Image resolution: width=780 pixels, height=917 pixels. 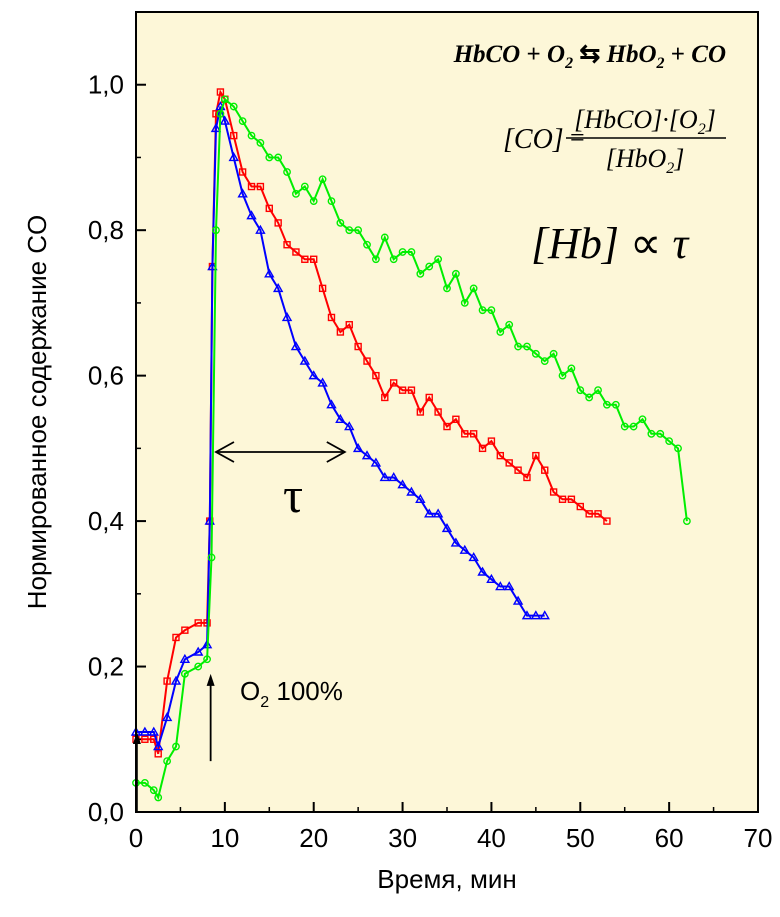 I want to click on y-tick-label: 0,2, so click(x=106, y=667).